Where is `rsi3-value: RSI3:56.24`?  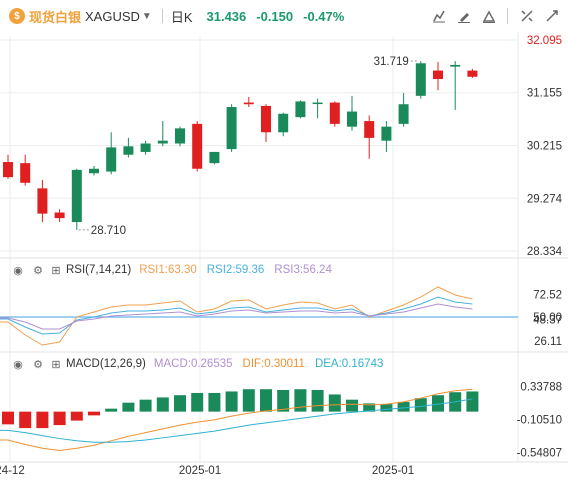
rsi3-value: RSI3:56.24 is located at coordinates (303, 270).